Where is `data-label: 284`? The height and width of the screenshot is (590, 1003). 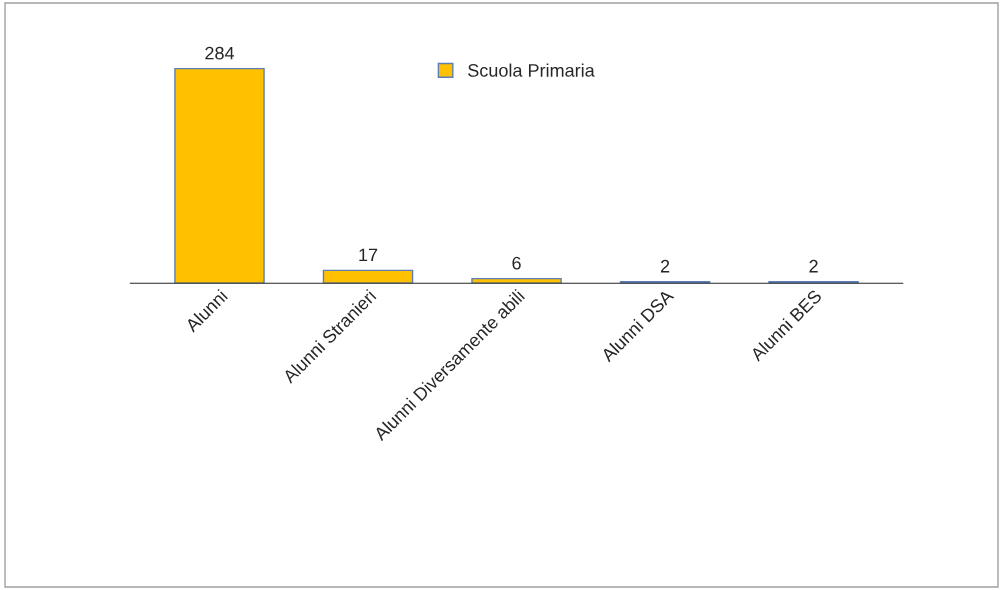 data-label: 284 is located at coordinates (220, 53).